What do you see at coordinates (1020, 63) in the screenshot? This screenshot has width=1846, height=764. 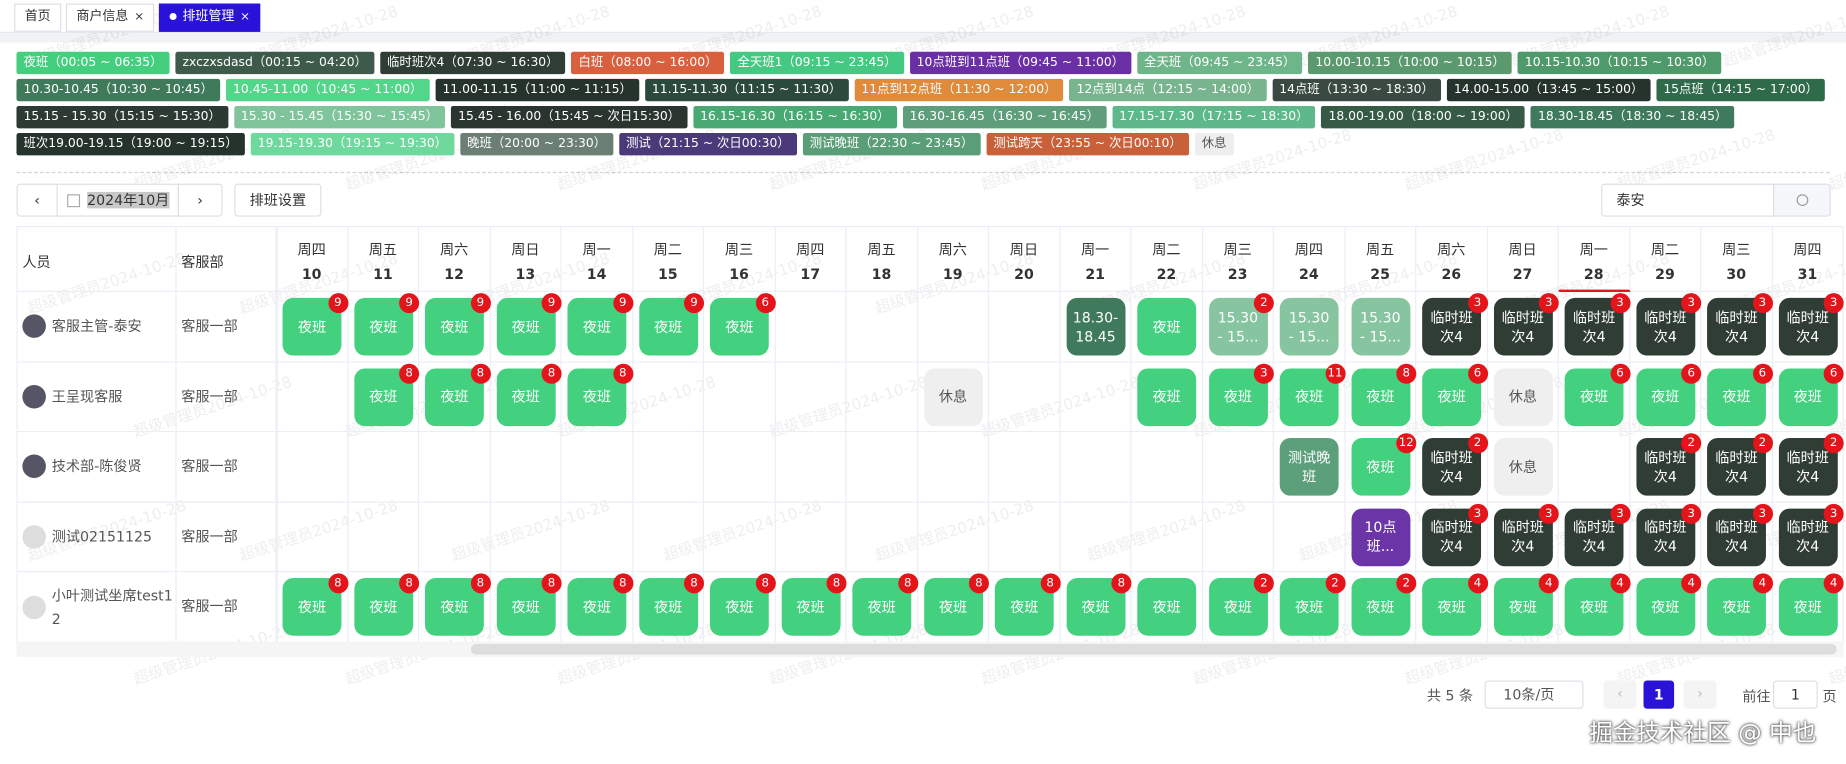 I see `shift-chip: 10点班到11点班（09:45 ~ 11:00）` at bounding box center [1020, 63].